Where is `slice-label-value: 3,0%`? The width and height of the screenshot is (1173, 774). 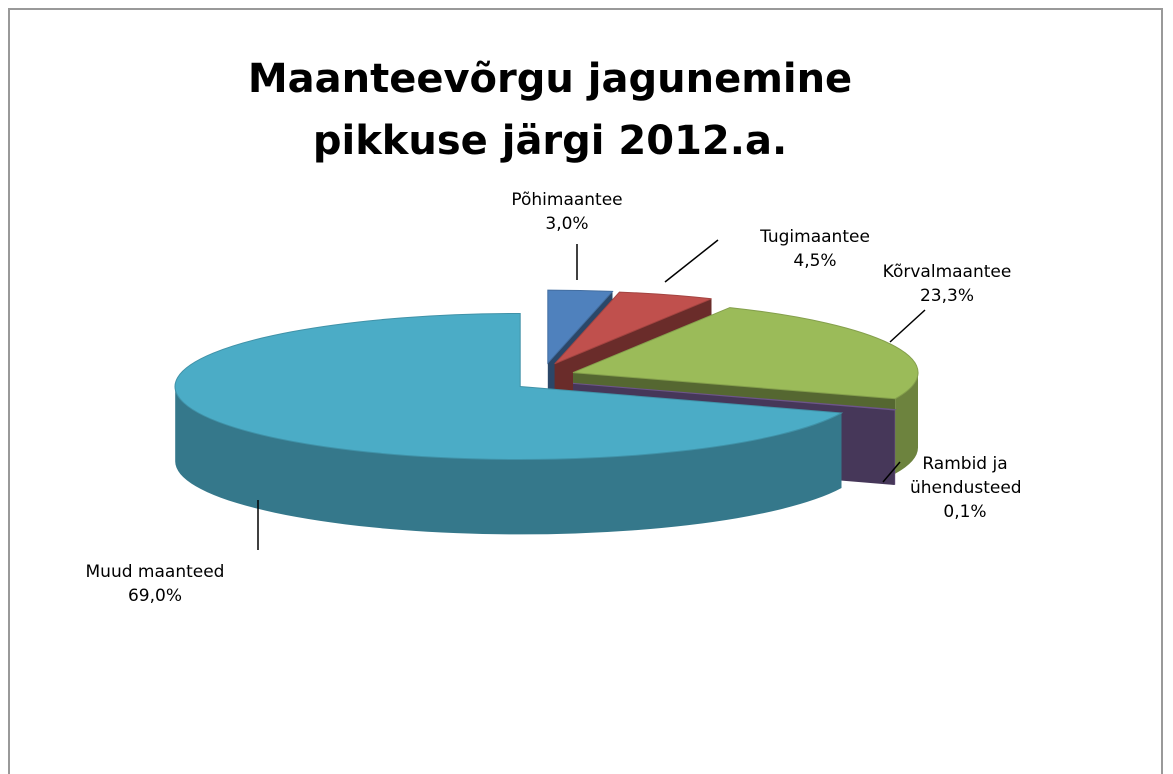
slice-label-value: 3,0% is located at coordinates (567, 224).